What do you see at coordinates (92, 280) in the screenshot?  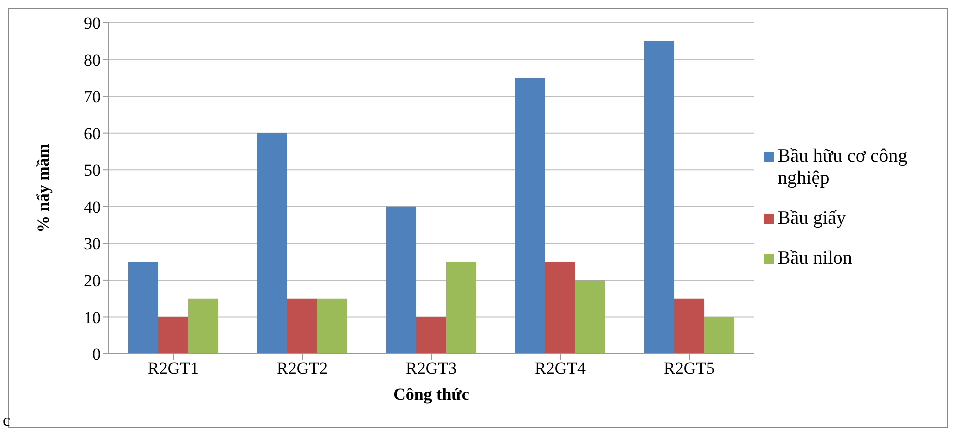 I see `y-tick-label: 20` at bounding box center [92, 280].